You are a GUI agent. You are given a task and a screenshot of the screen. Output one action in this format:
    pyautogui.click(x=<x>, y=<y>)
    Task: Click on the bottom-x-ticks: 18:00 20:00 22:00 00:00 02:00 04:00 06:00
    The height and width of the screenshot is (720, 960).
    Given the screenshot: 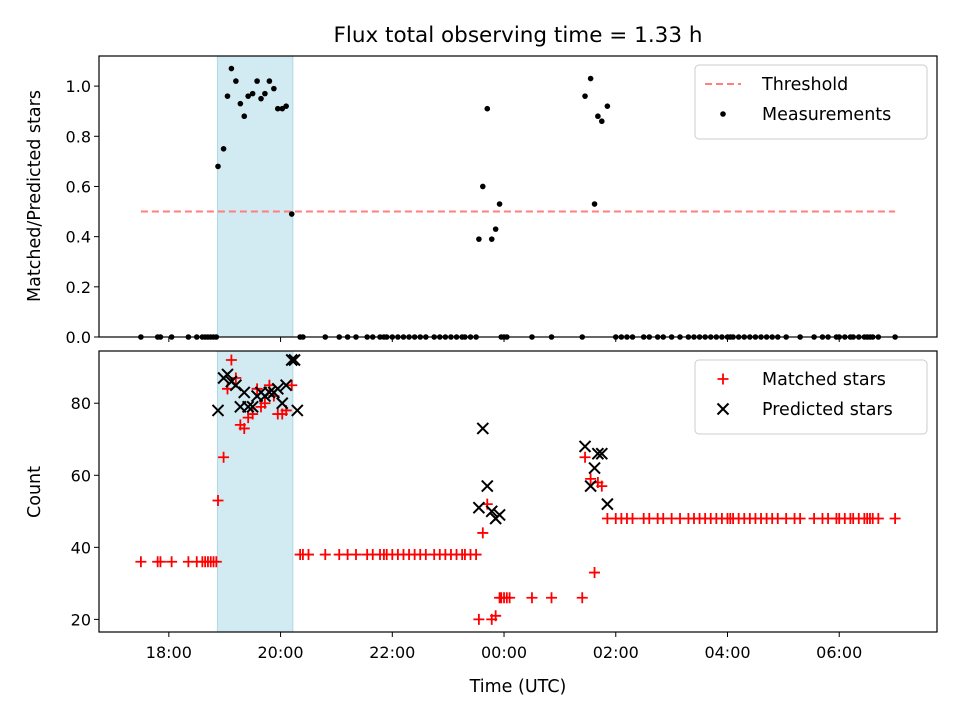 What is the action you would take?
    pyautogui.click(x=504, y=647)
    